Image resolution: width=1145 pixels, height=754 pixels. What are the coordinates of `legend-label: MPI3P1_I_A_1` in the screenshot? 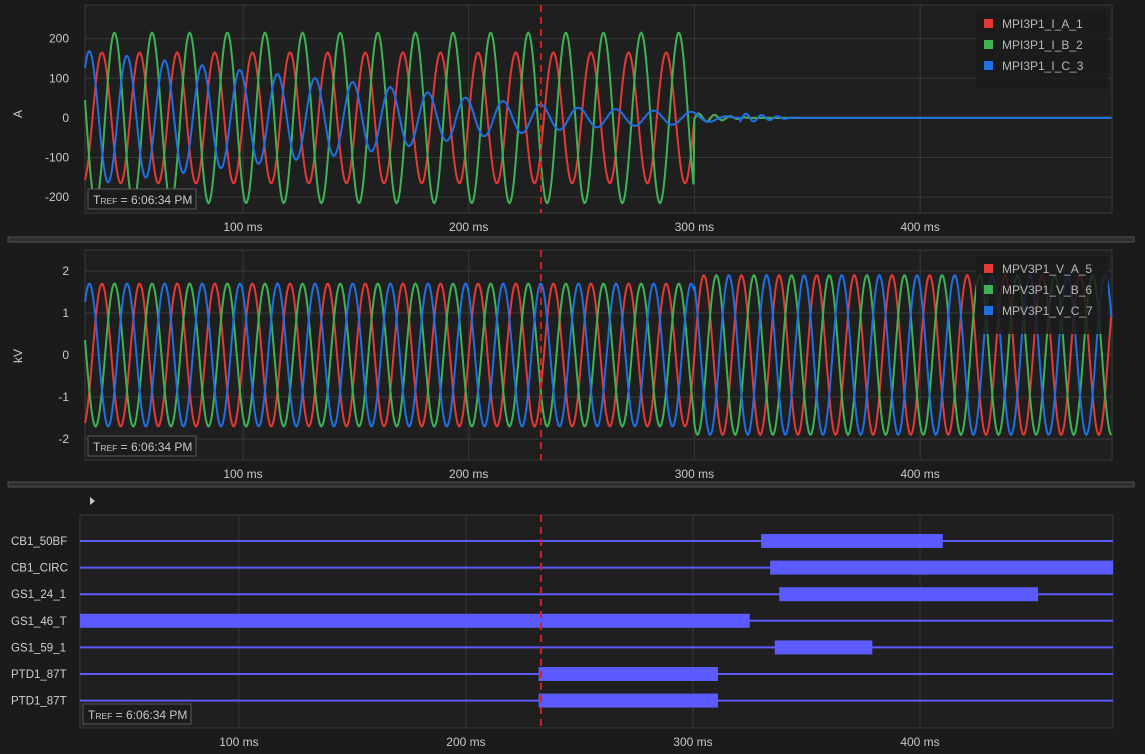 It's located at (1042, 24).